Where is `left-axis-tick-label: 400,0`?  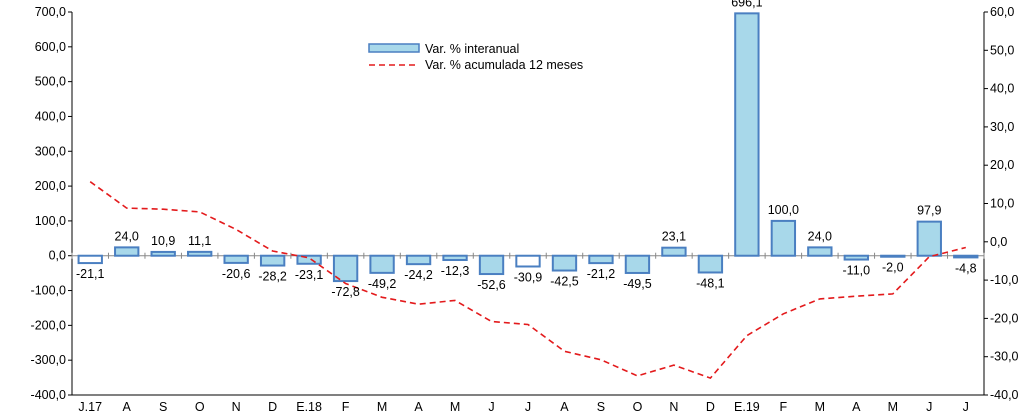 left-axis-tick-label: 400,0 is located at coordinates (50, 116).